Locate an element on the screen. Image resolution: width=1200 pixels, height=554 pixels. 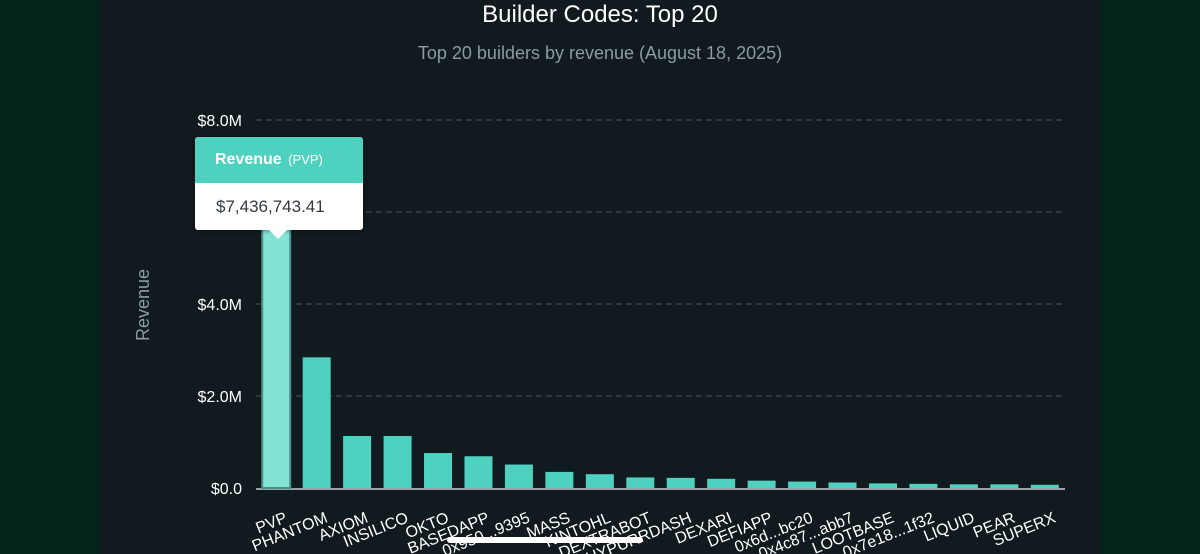
bar-defiapp is located at coordinates (761, 484).